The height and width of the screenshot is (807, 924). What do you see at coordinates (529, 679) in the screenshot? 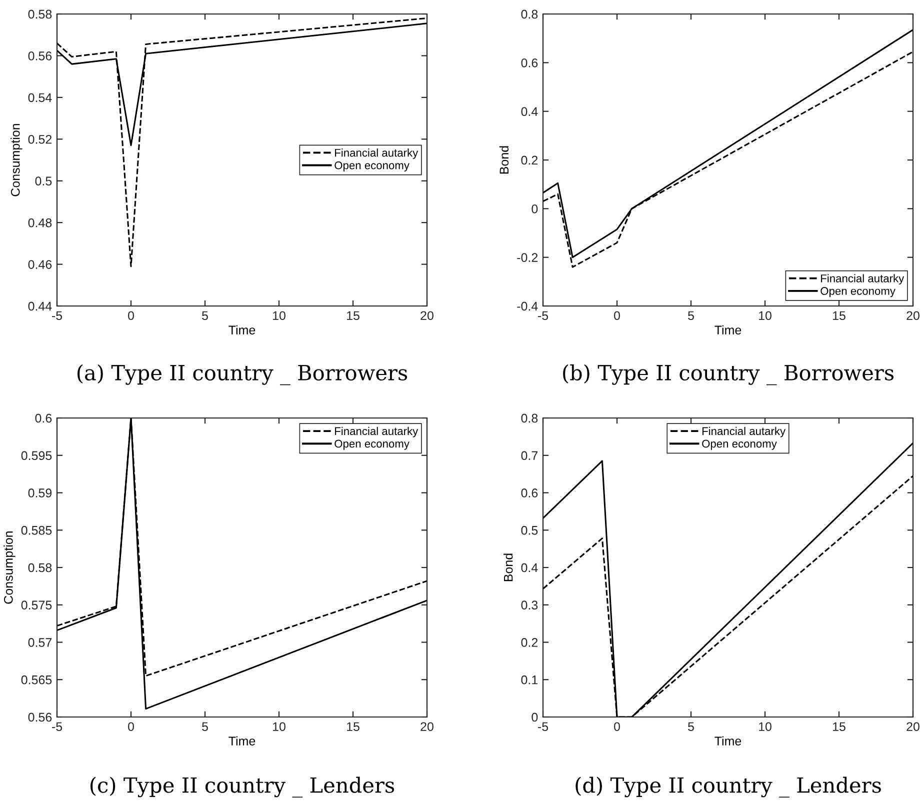
I see `y-tick-label: 0.1` at bounding box center [529, 679].